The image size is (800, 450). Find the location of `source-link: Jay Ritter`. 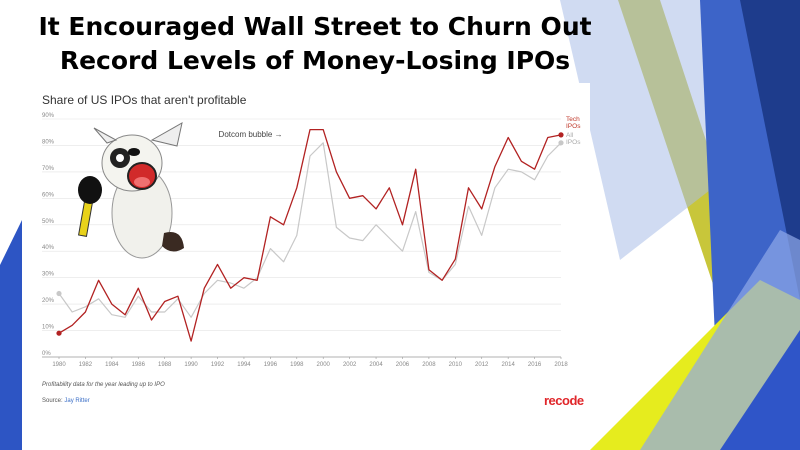

source-link: Jay Ritter is located at coordinates (77, 401).